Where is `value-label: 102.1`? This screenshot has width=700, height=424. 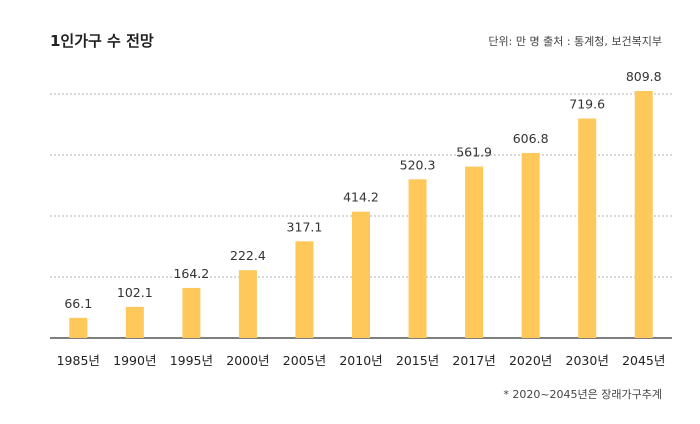 value-label: 102.1 is located at coordinates (135, 292).